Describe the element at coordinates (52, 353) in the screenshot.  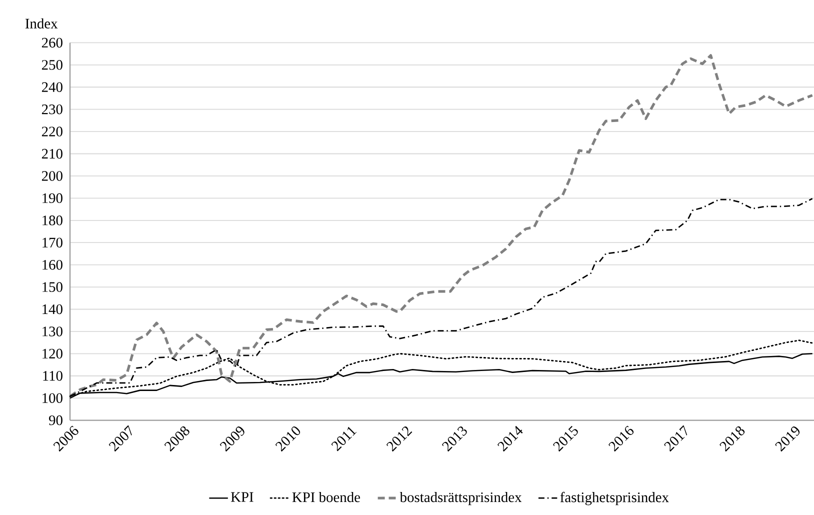
I see `y-tick-label: 120` at that location.